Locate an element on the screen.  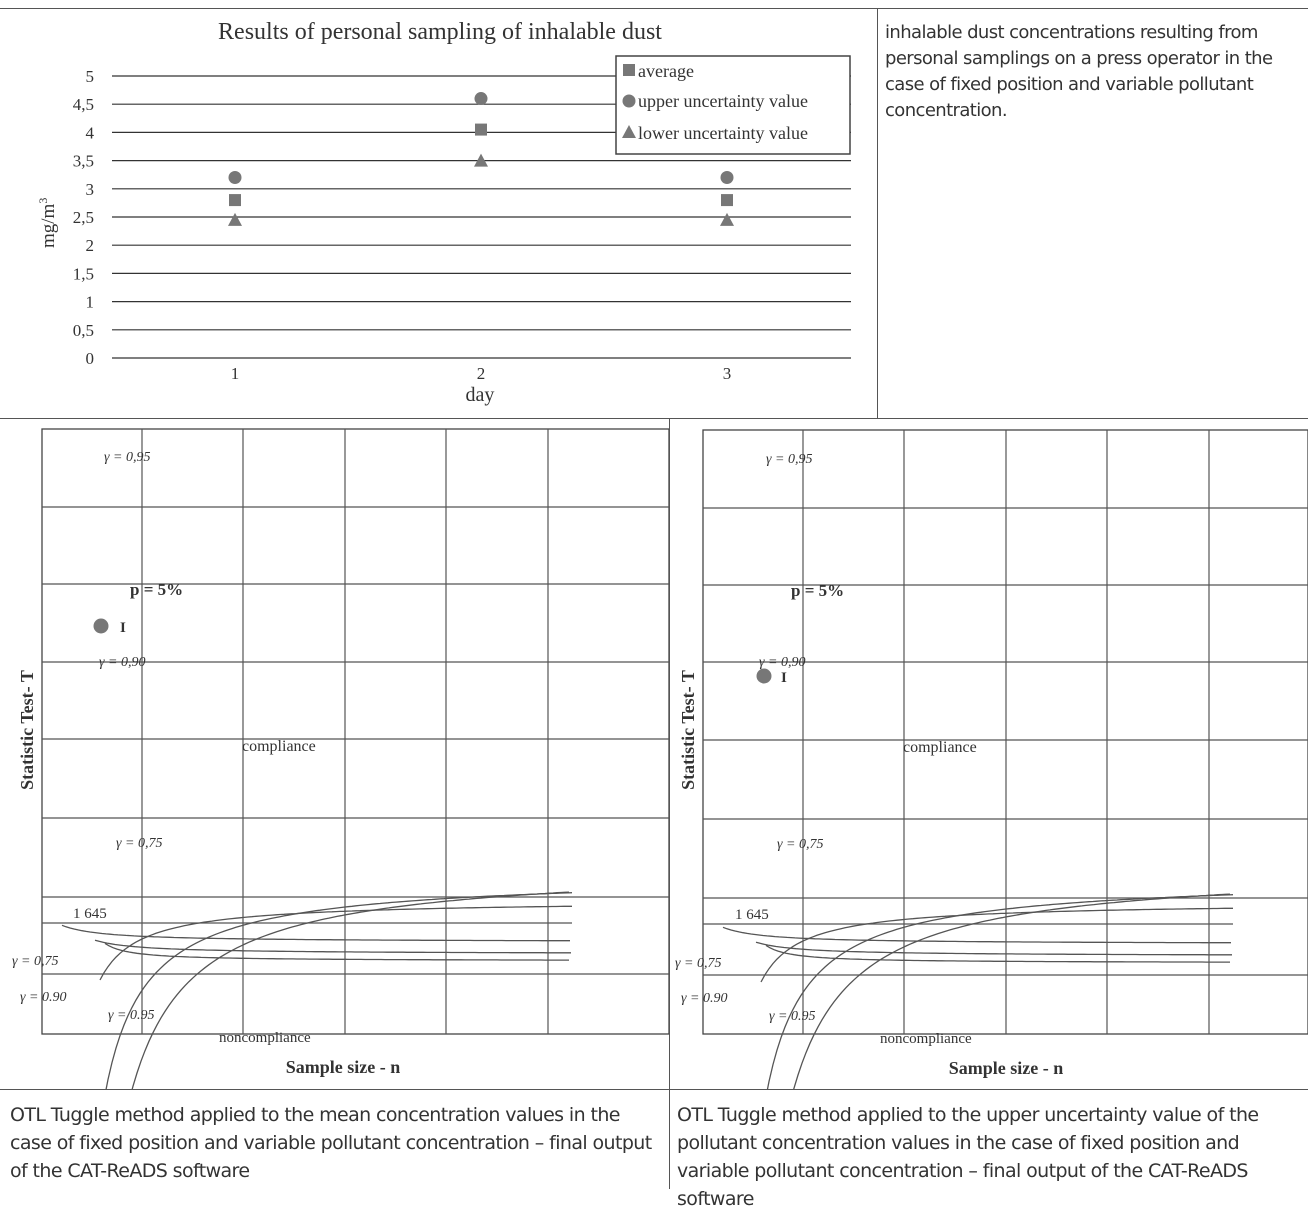
frame-divider-top is located at coordinates (877, 213).